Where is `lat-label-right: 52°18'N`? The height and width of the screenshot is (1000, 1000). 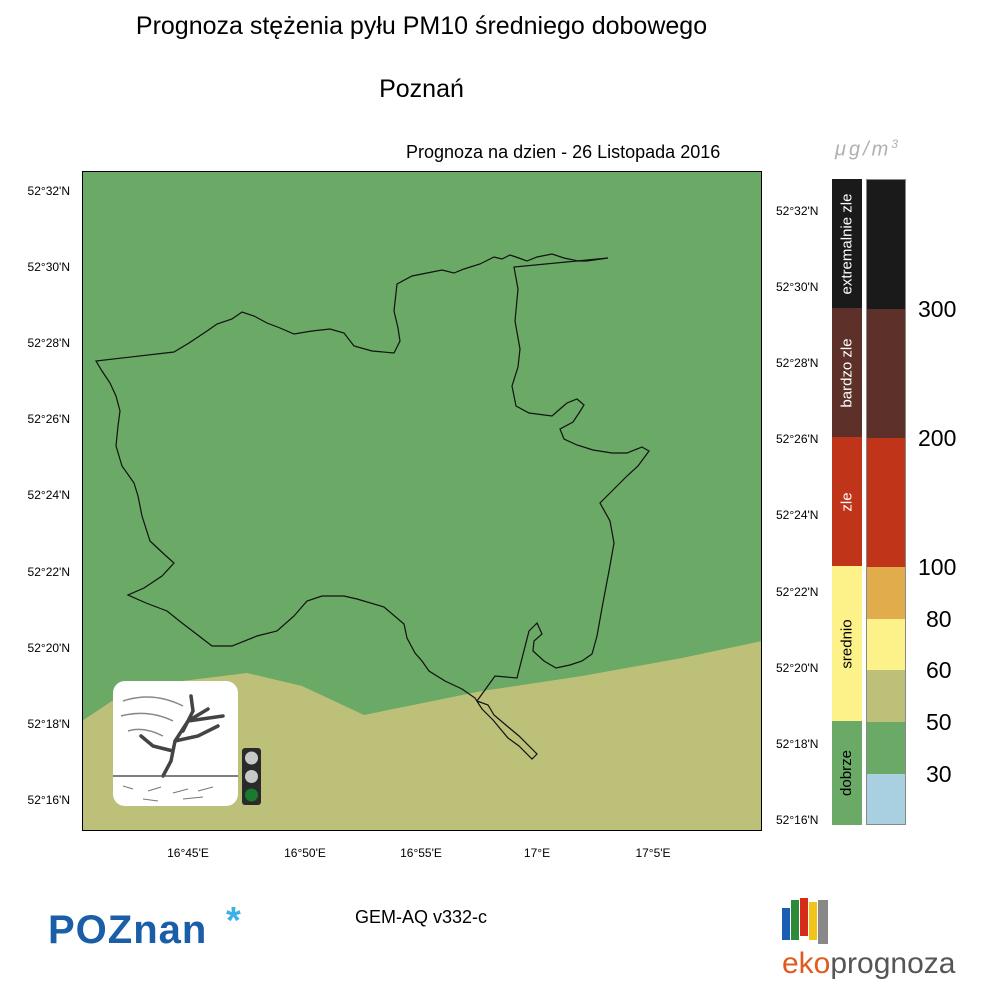
lat-label-right: 52°18'N is located at coordinates (797, 744).